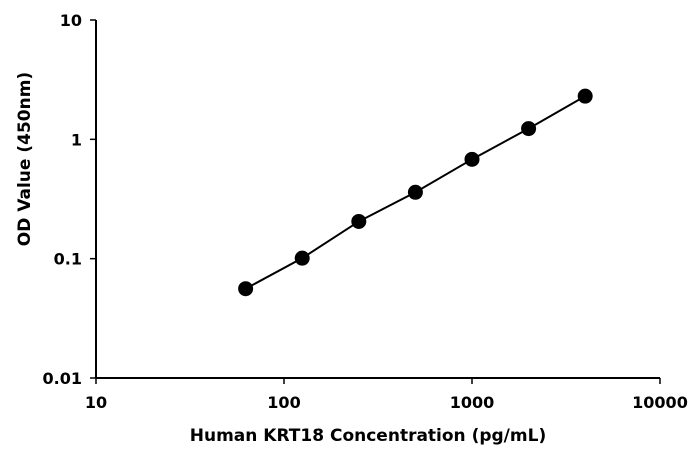 The image size is (697, 454). Describe the element at coordinates (368, 436) in the screenshot. I see `x-axis-title: Human KRT18 Concentration (pg/mL)` at that location.